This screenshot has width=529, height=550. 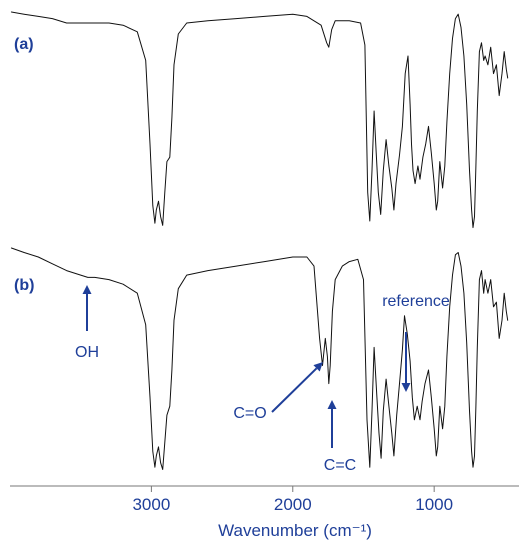 I want to click on x-tick-label: 2000, so click(x=293, y=504).